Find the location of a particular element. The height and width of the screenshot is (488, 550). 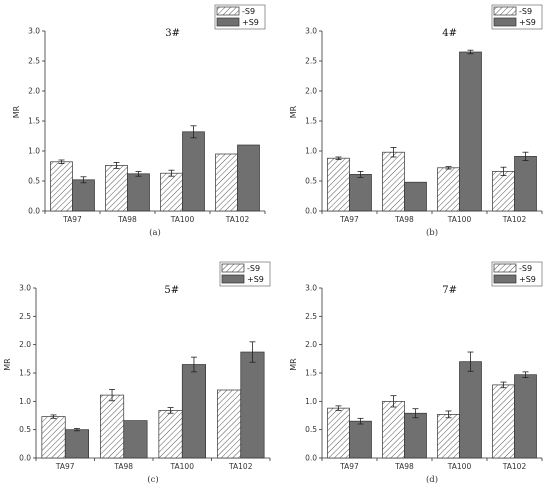

panel-label: (c) is located at coordinates (152, 479).